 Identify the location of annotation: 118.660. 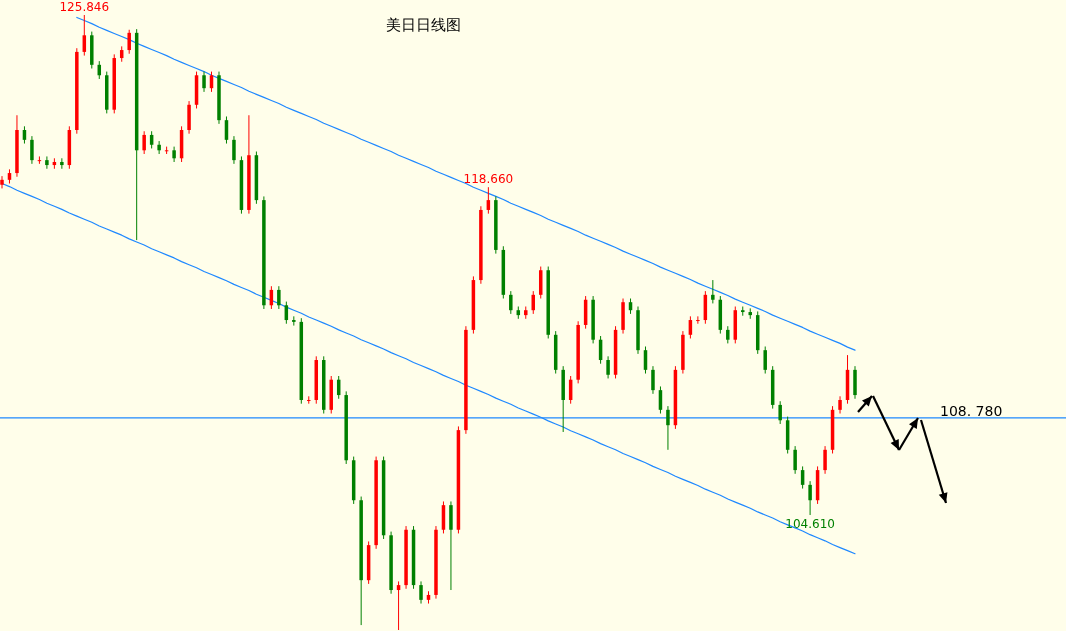
(488, 179).